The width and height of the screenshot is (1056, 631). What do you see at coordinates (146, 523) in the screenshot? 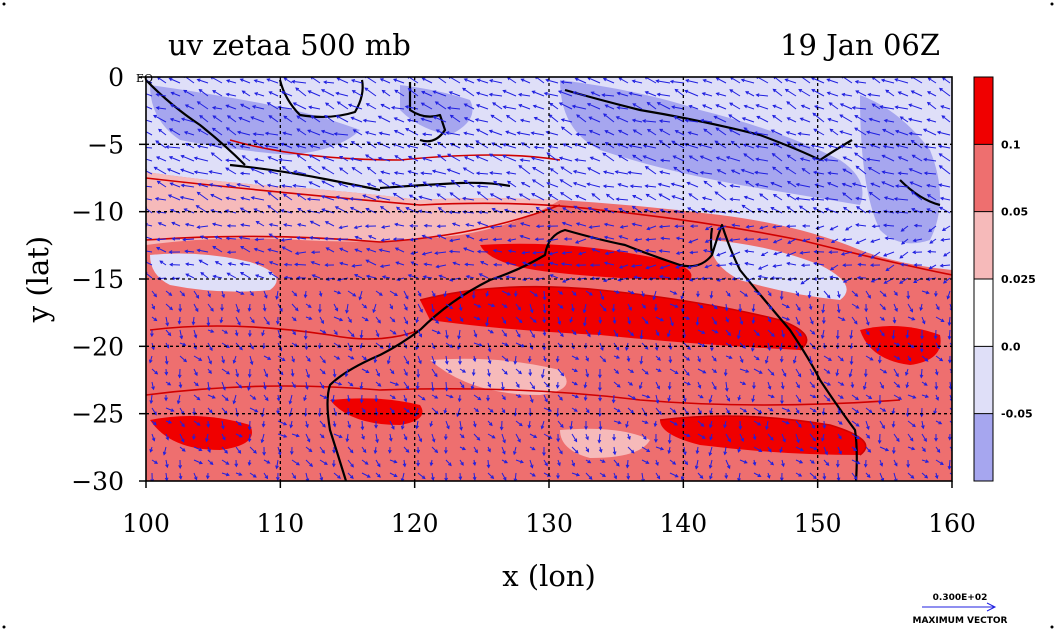
I see `x-tick-label: 100` at bounding box center [146, 523].